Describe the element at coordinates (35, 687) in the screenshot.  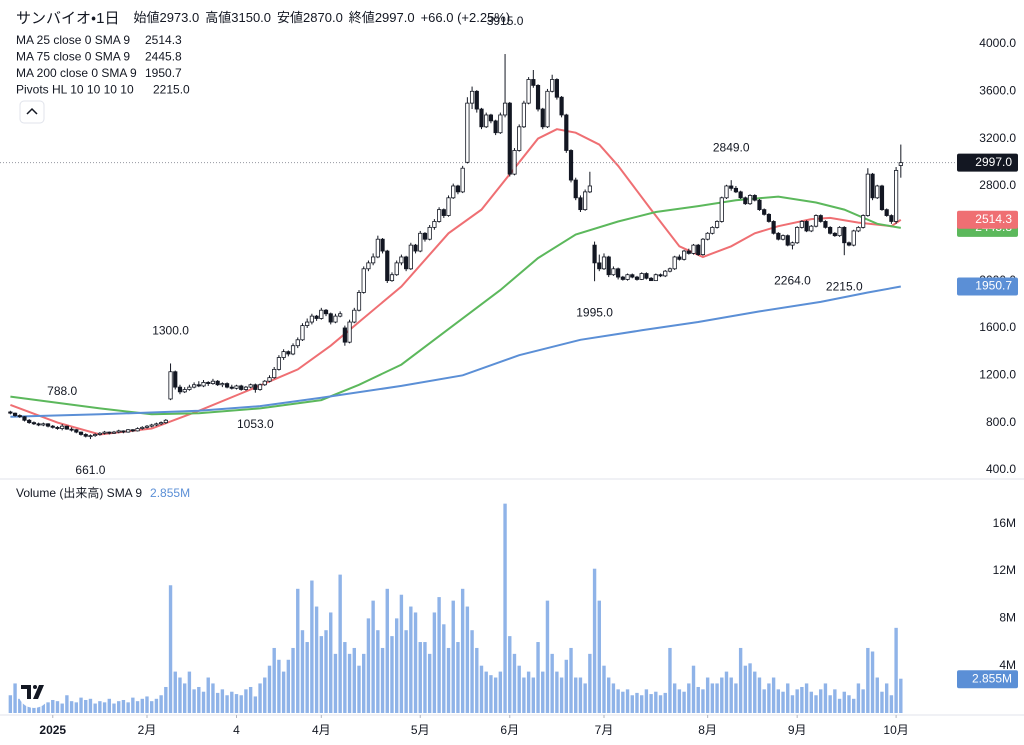
I see `logo-dot` at that location.